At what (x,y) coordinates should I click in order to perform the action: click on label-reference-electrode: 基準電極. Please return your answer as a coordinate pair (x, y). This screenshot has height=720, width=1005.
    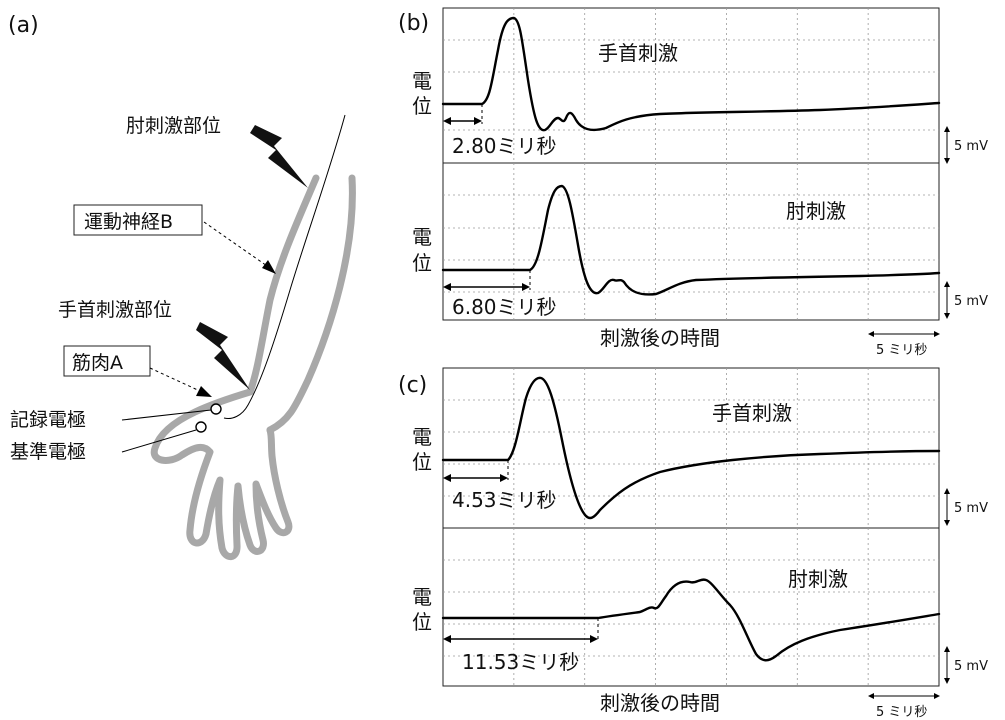
    Looking at the image, I should click on (48, 452).